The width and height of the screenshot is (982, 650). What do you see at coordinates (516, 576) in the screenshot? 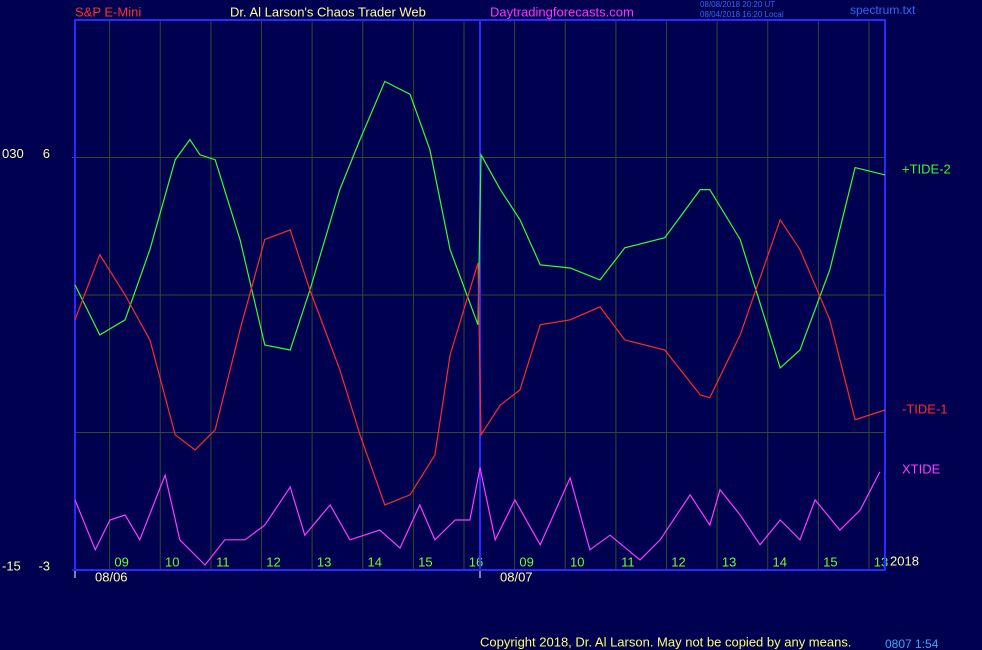
I see `date-label: 08/07` at bounding box center [516, 576].